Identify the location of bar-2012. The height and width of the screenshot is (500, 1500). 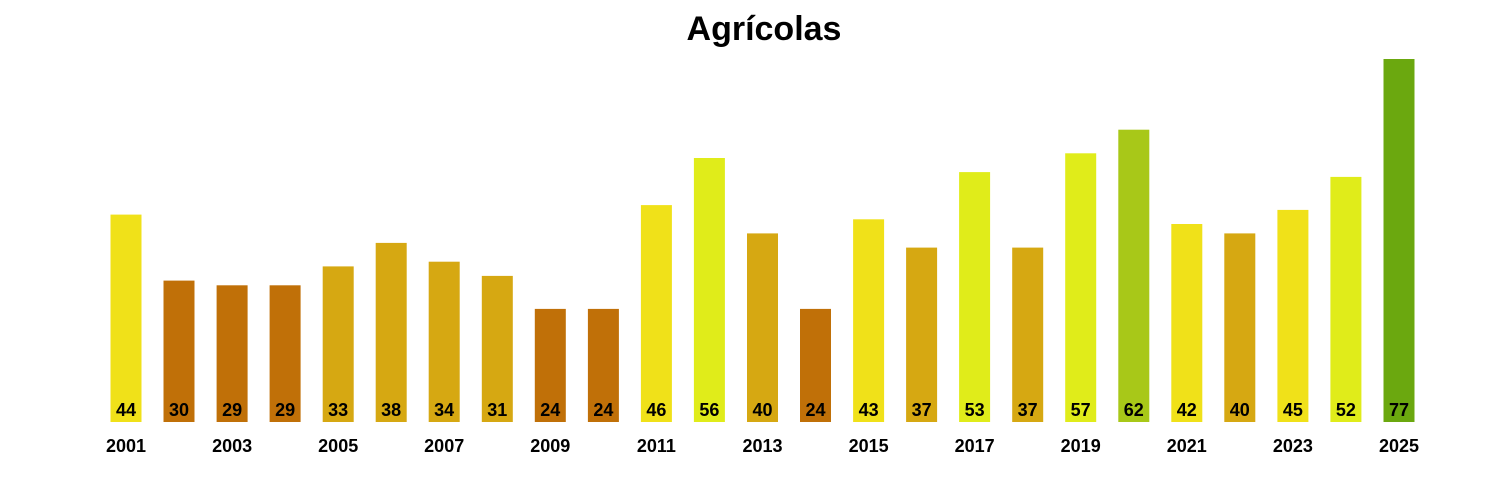
(709, 290).